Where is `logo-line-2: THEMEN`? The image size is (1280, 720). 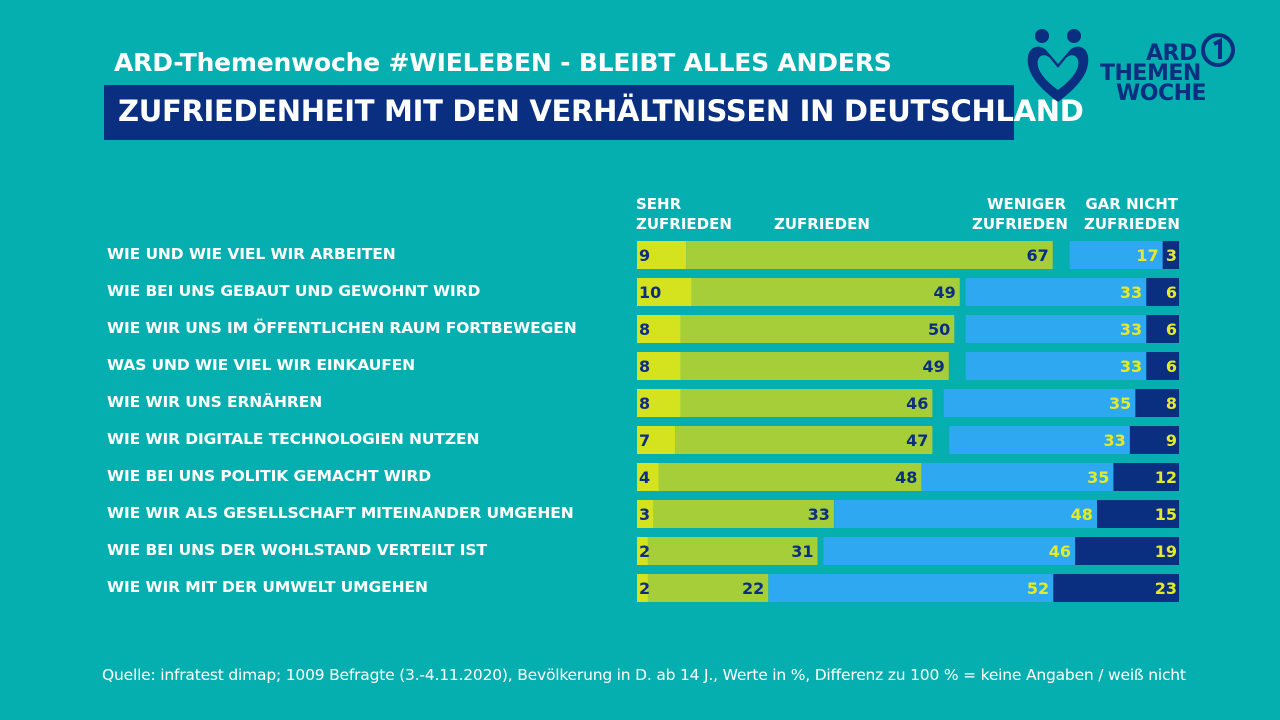
logo-line-2: THEMEN is located at coordinates (1150, 73).